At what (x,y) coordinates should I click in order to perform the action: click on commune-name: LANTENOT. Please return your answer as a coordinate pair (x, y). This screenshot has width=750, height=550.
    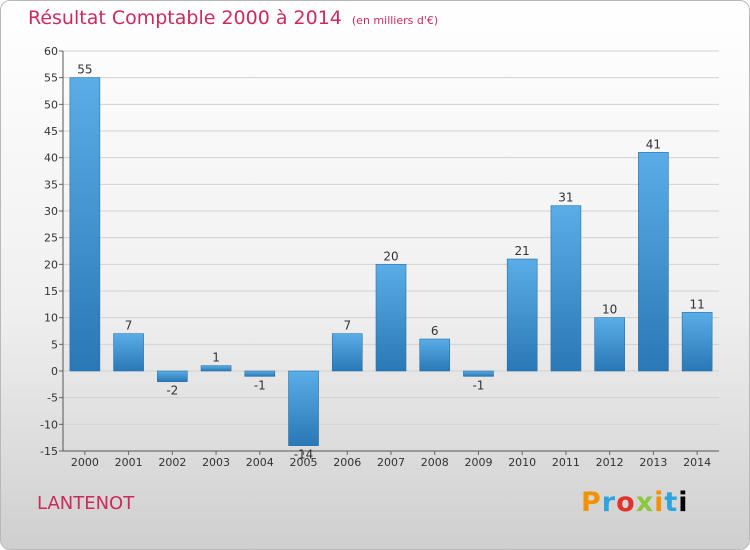
    Looking at the image, I should click on (86, 503).